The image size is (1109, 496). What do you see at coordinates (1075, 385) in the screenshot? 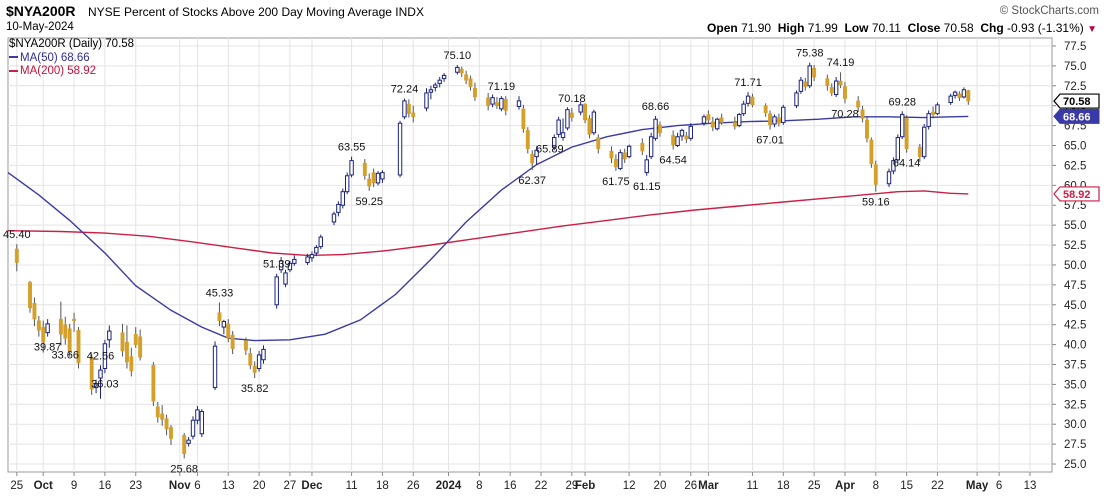
I see `y-tick-label: 35.0` at bounding box center [1075, 385].